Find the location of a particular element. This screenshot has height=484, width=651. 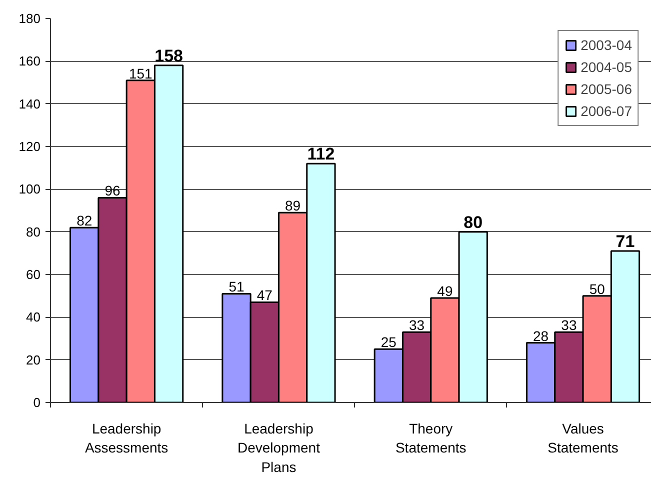

y-tick-label: 40 is located at coordinates (33, 317).